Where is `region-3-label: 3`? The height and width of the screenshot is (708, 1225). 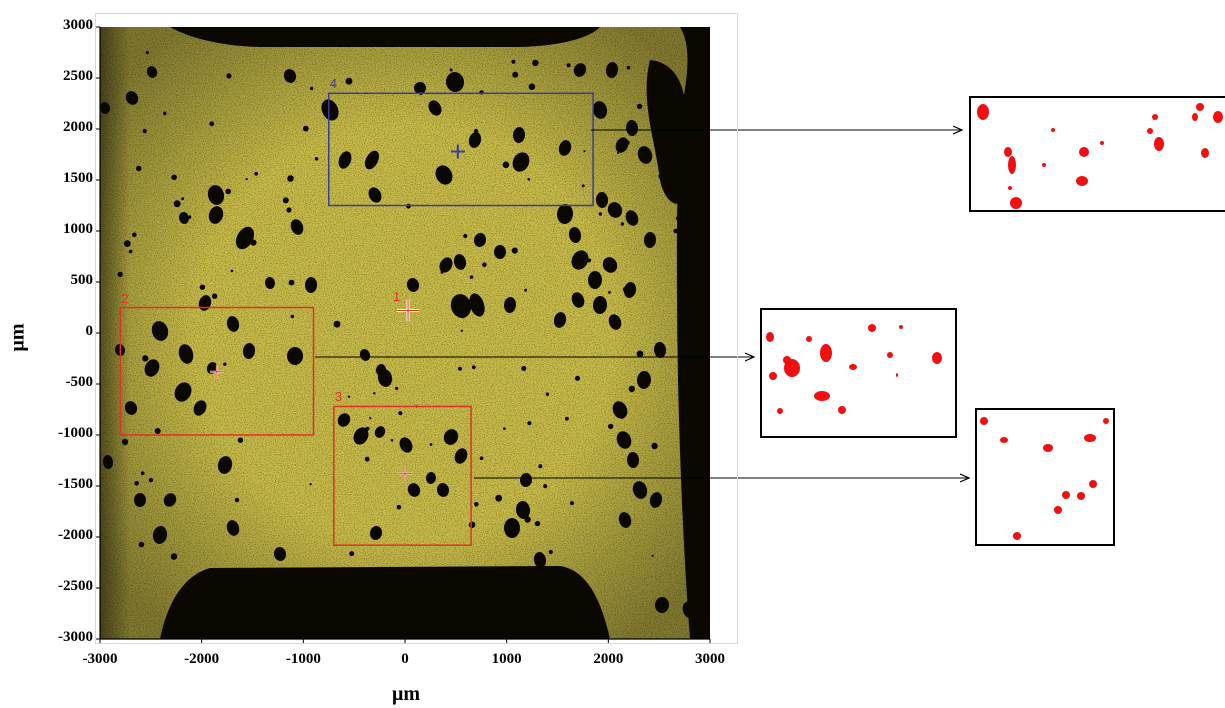 region-3-label: 3 is located at coordinates (338, 397).